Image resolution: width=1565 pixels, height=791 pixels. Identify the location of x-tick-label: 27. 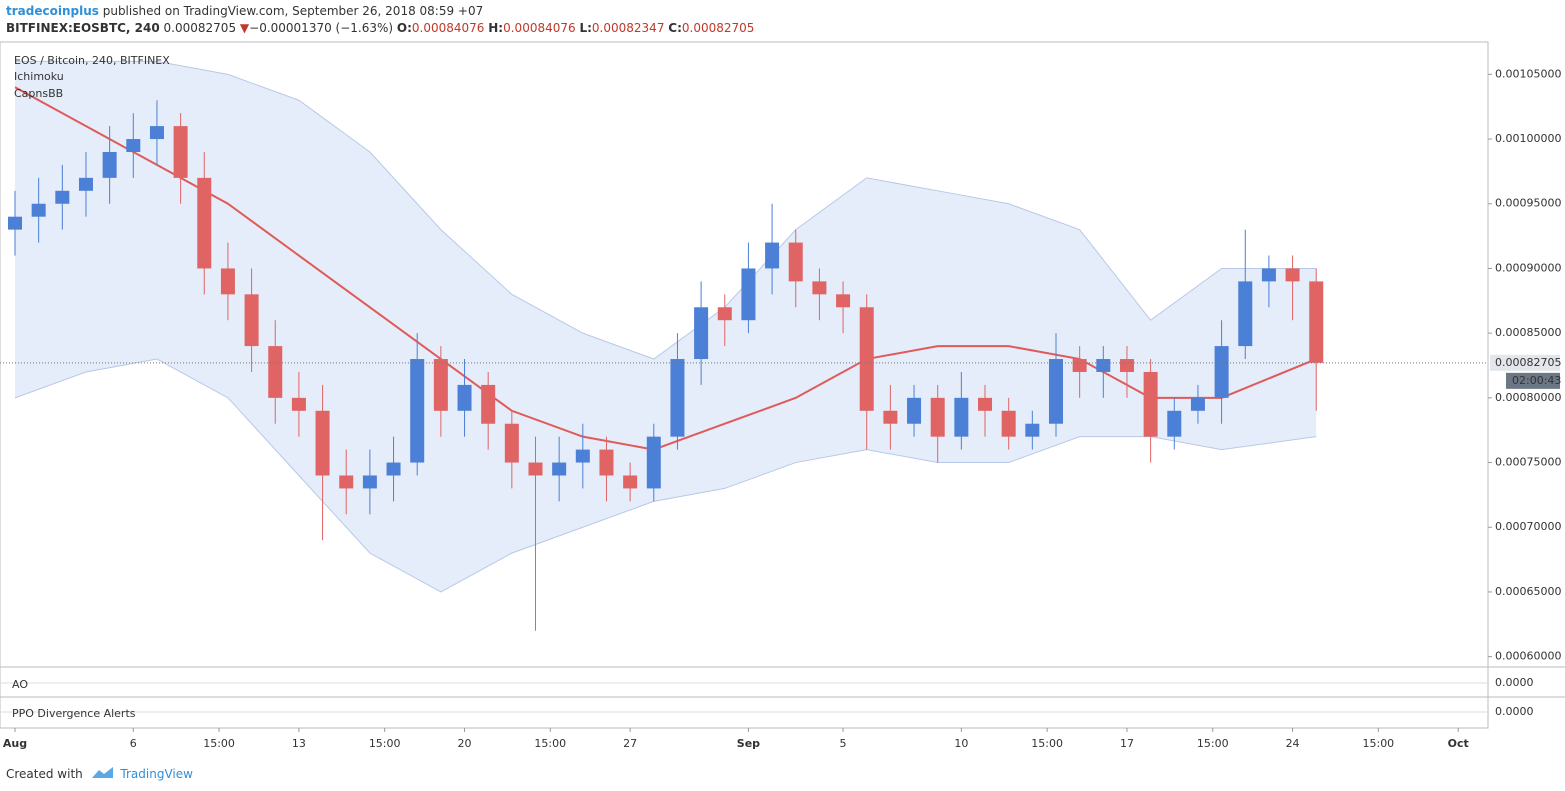
(630, 743).